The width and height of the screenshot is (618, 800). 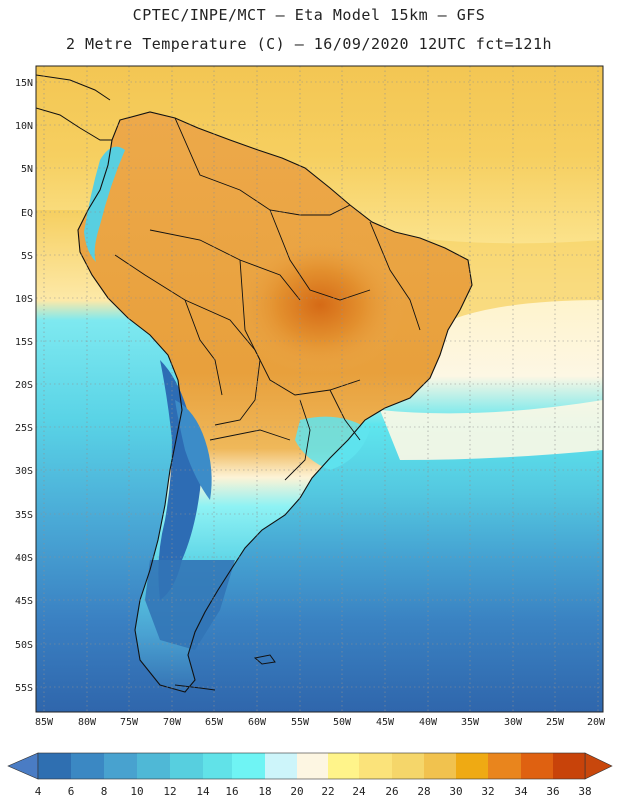 I want to click on lon-label: 45W, so click(x=385, y=722).